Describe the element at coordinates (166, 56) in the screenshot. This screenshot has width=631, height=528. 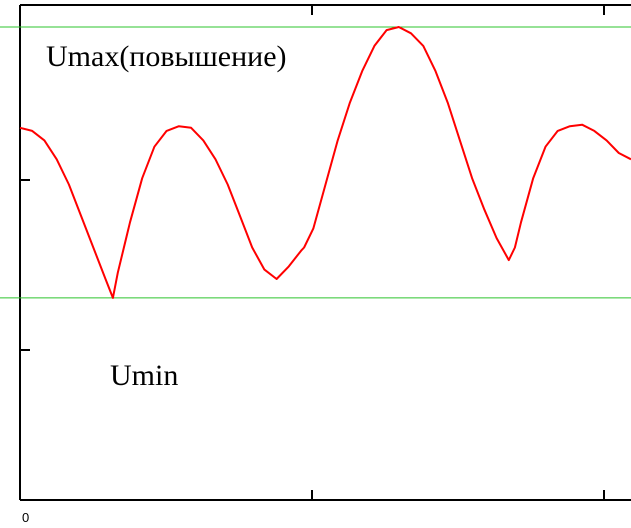
I see `annotation-umax: Umax(повышение)` at that location.